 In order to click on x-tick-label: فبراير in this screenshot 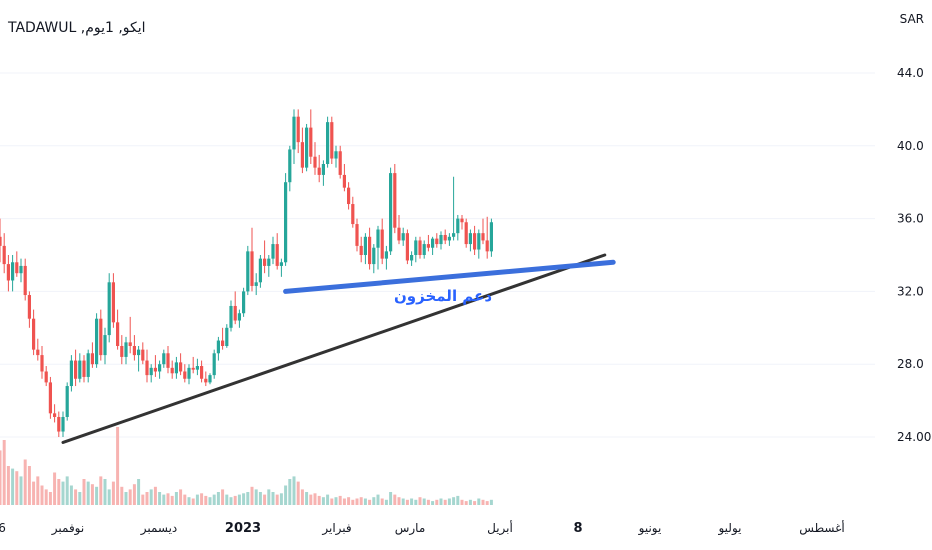, I will do `click(336, 528)`.